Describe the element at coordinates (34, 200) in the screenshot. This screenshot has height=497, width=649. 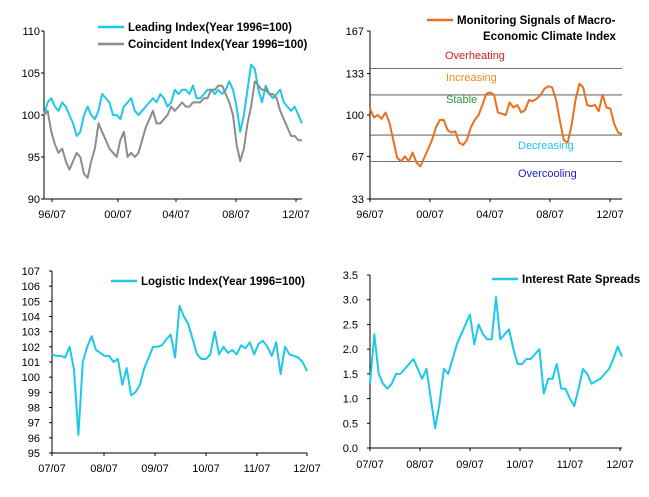
I see `y-tick-label: 90` at that location.